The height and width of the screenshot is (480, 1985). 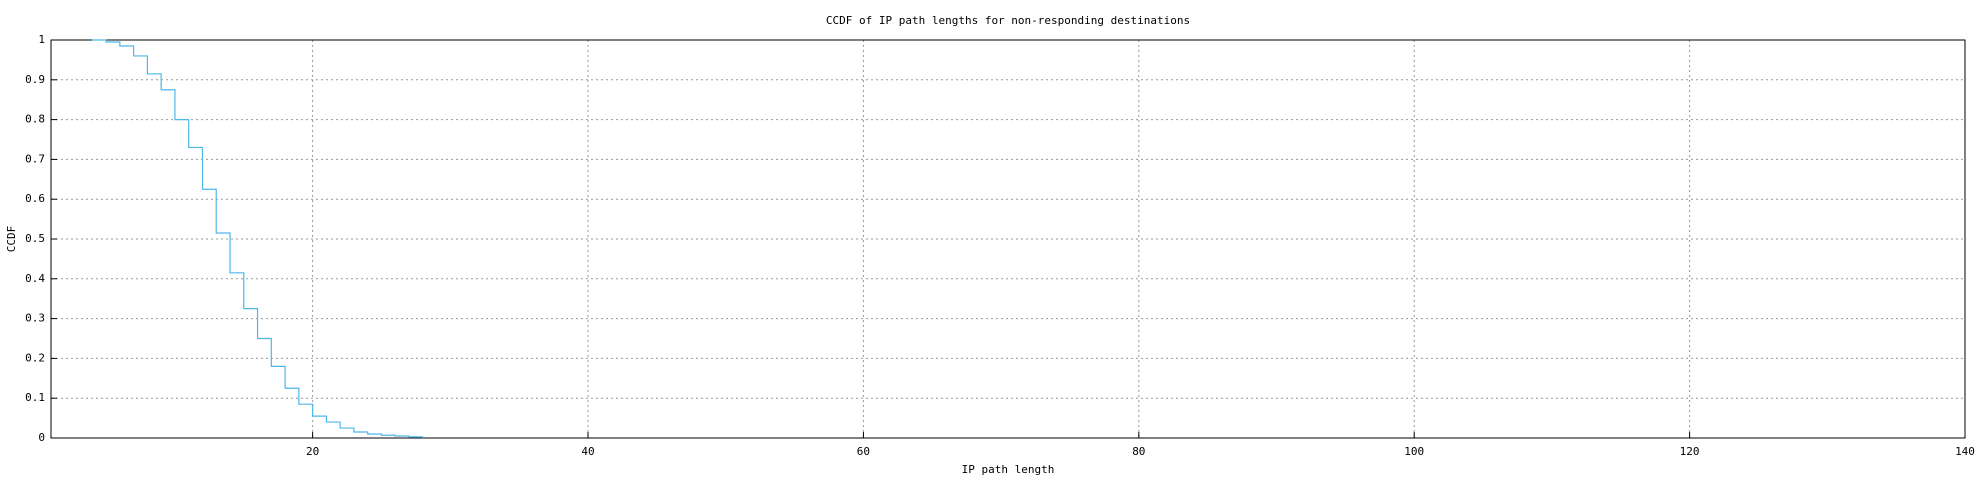 What do you see at coordinates (35, 198) in the screenshot?
I see `y-tick-label: 0.6` at bounding box center [35, 198].